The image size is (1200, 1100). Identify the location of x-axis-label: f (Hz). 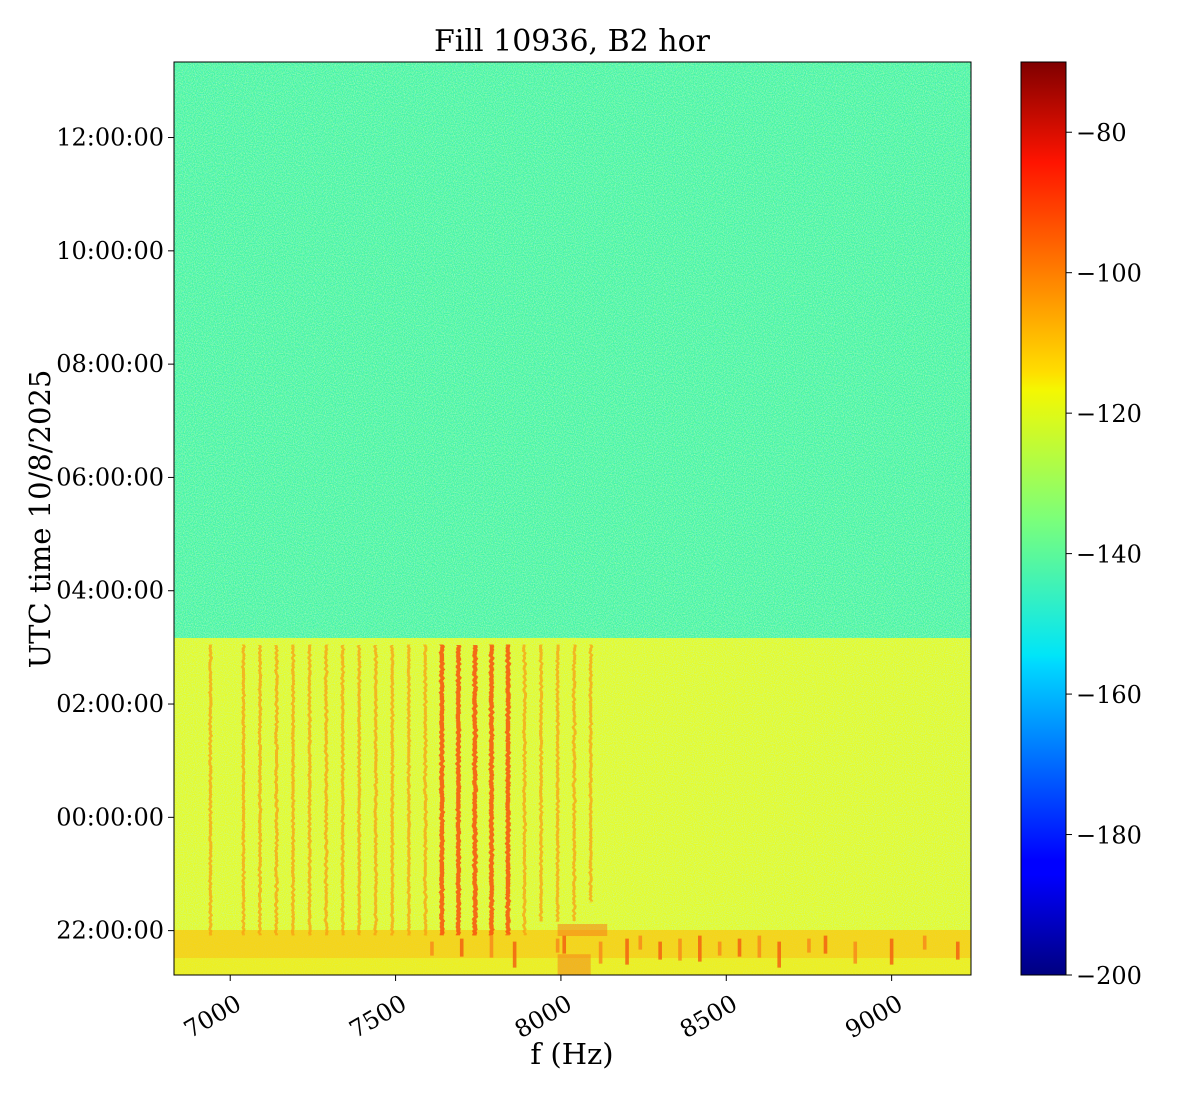
(571, 1054).